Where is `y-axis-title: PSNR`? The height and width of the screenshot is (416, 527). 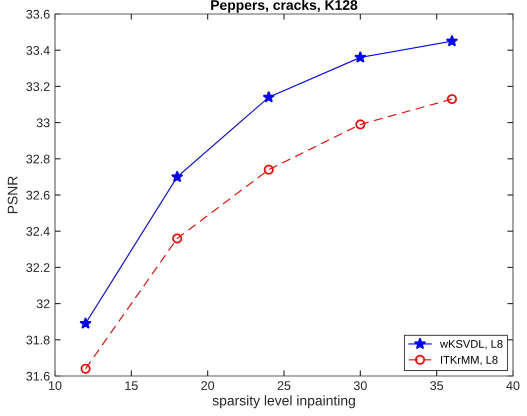 y-axis-title: PSNR is located at coordinates (13, 195).